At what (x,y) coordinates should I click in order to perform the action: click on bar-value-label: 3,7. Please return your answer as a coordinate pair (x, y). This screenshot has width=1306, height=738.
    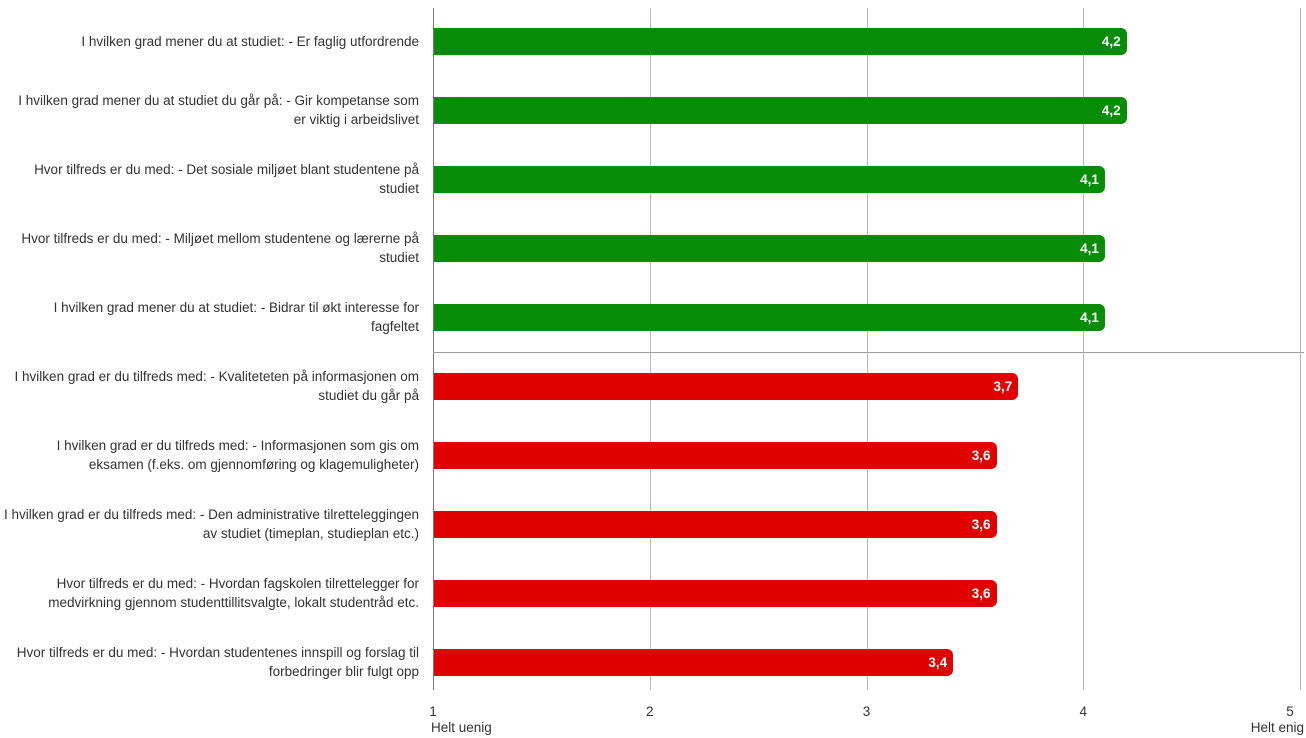
    Looking at the image, I should click on (1003, 386).